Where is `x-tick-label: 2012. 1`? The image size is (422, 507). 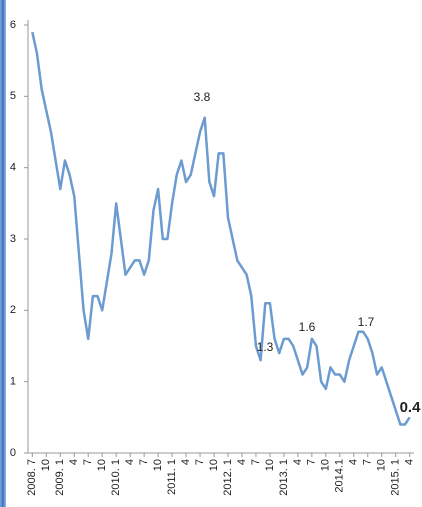 x-tick-label: 2012. 1 is located at coordinates (228, 477).